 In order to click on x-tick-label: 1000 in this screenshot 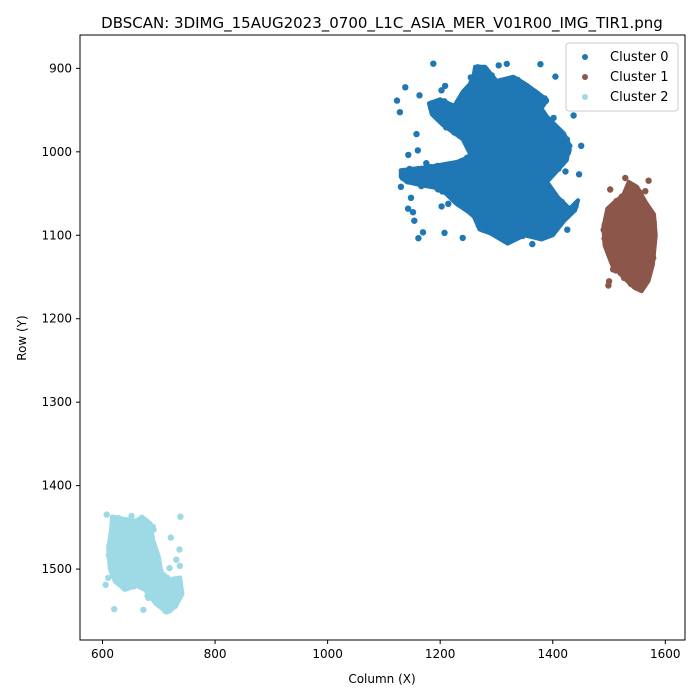, I will do `click(327, 654)`.